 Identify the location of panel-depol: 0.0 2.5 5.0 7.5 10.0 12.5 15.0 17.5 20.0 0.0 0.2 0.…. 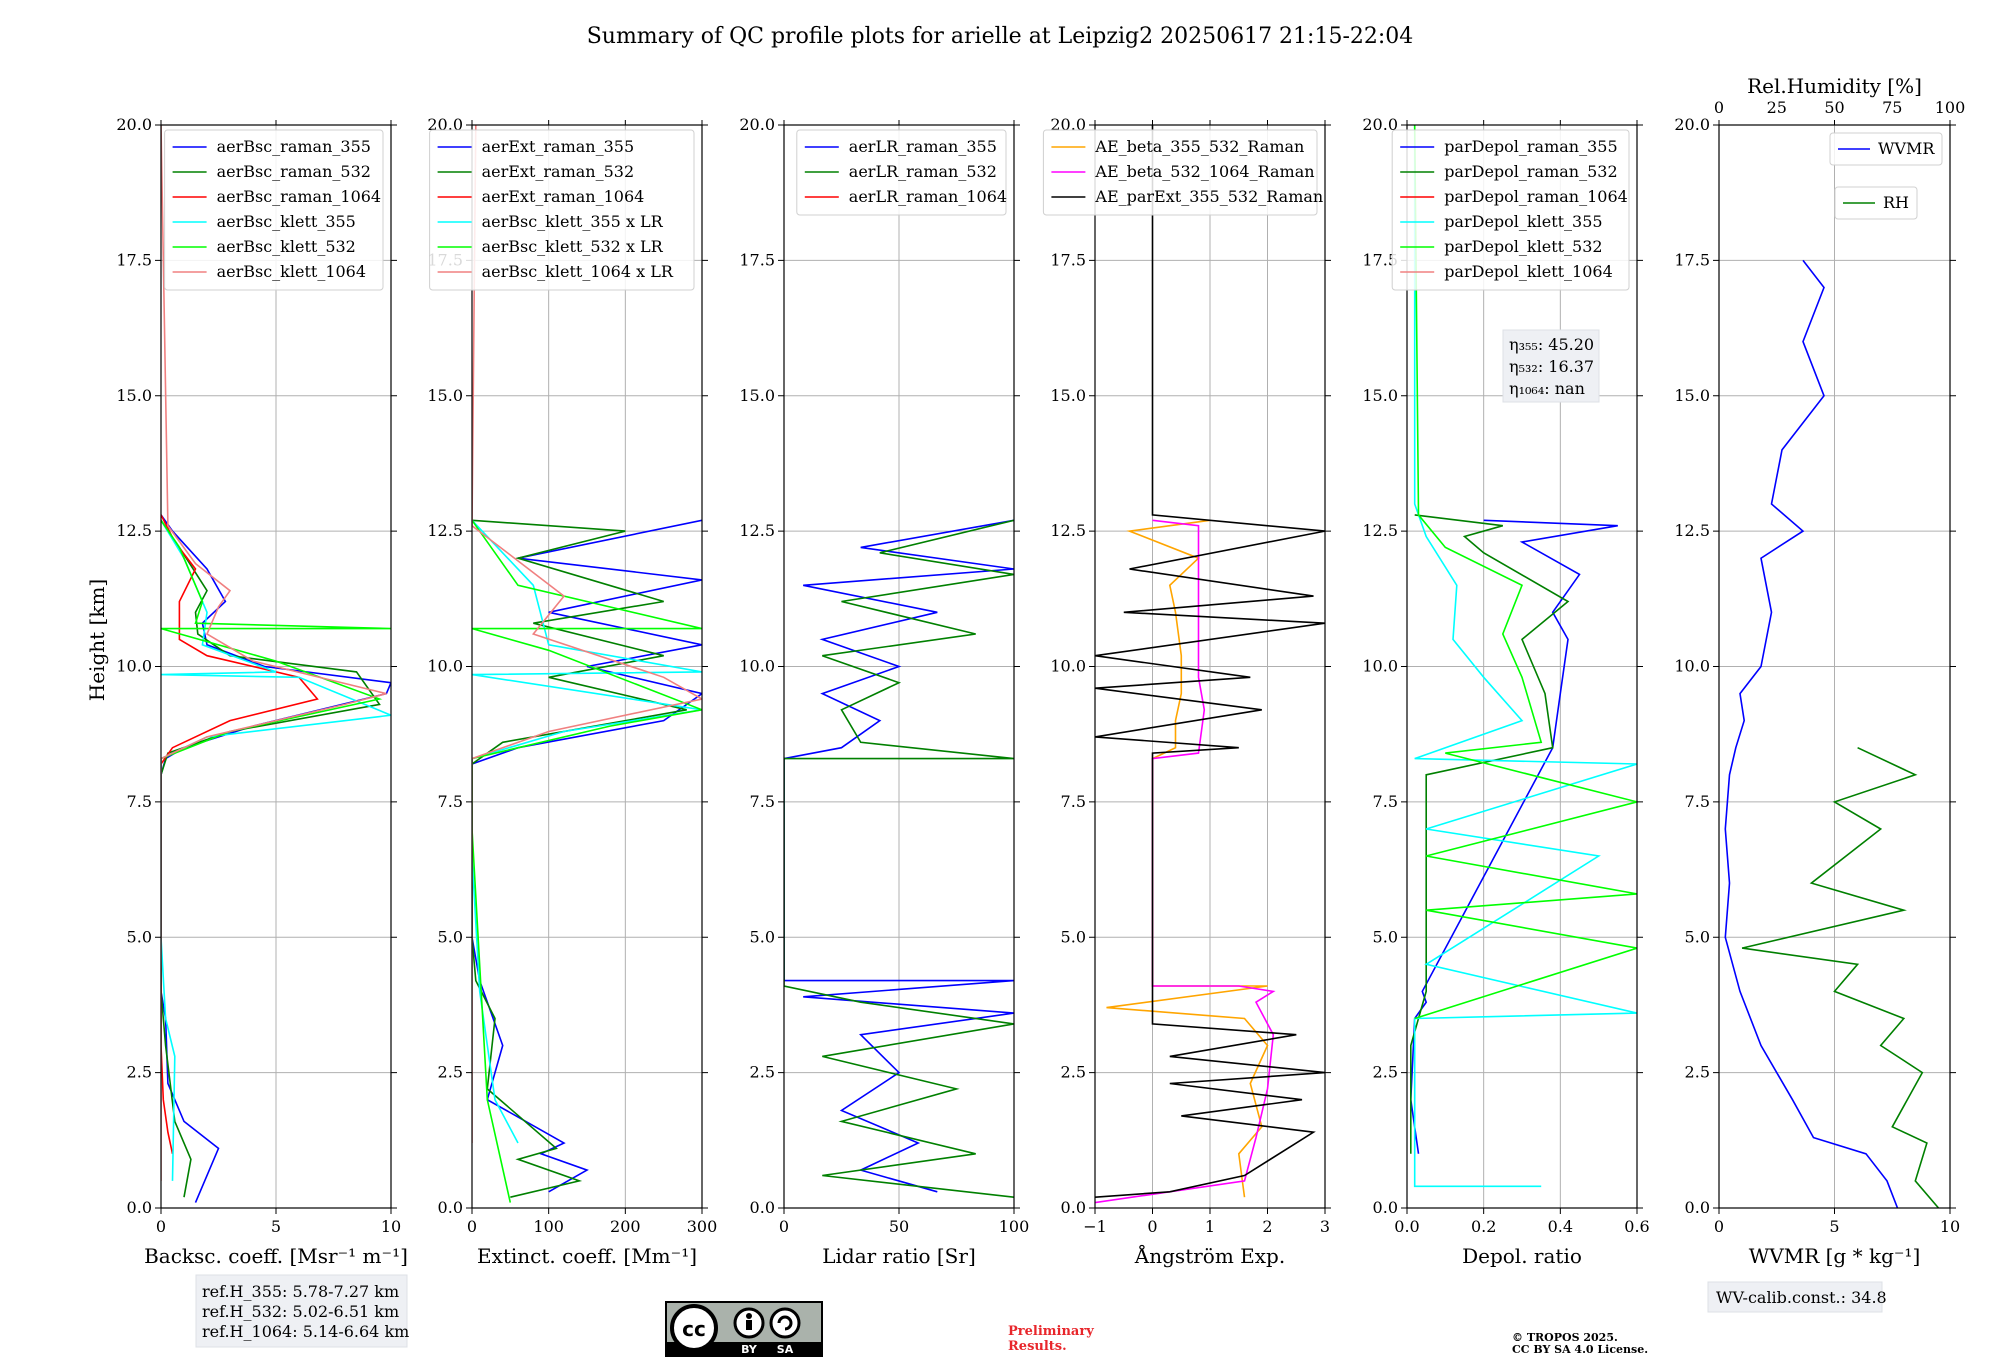
(1505, 691).